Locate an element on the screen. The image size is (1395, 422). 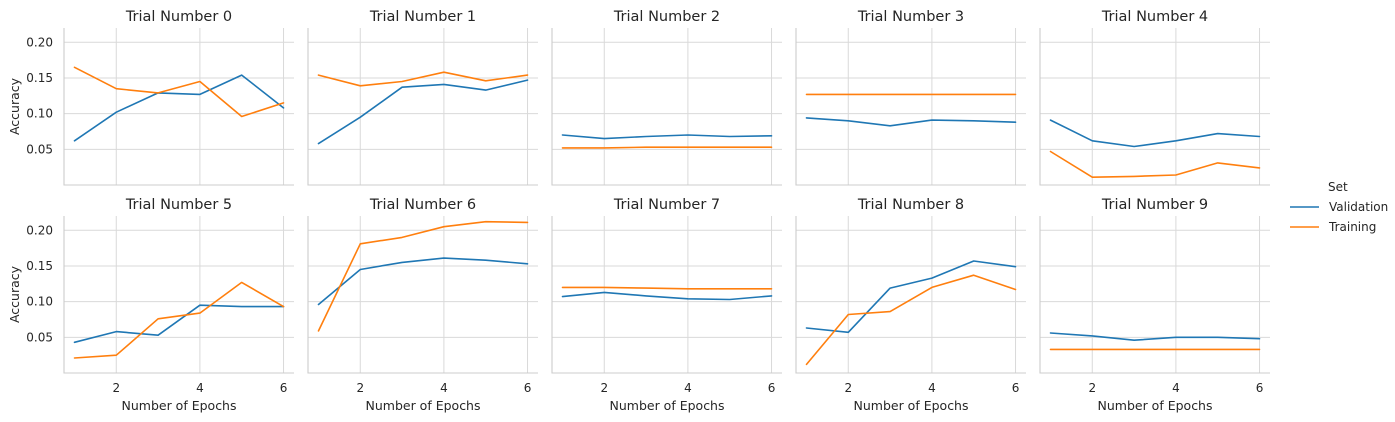
facet-panel-4: Trial Number 4 is located at coordinates (1154, 97).